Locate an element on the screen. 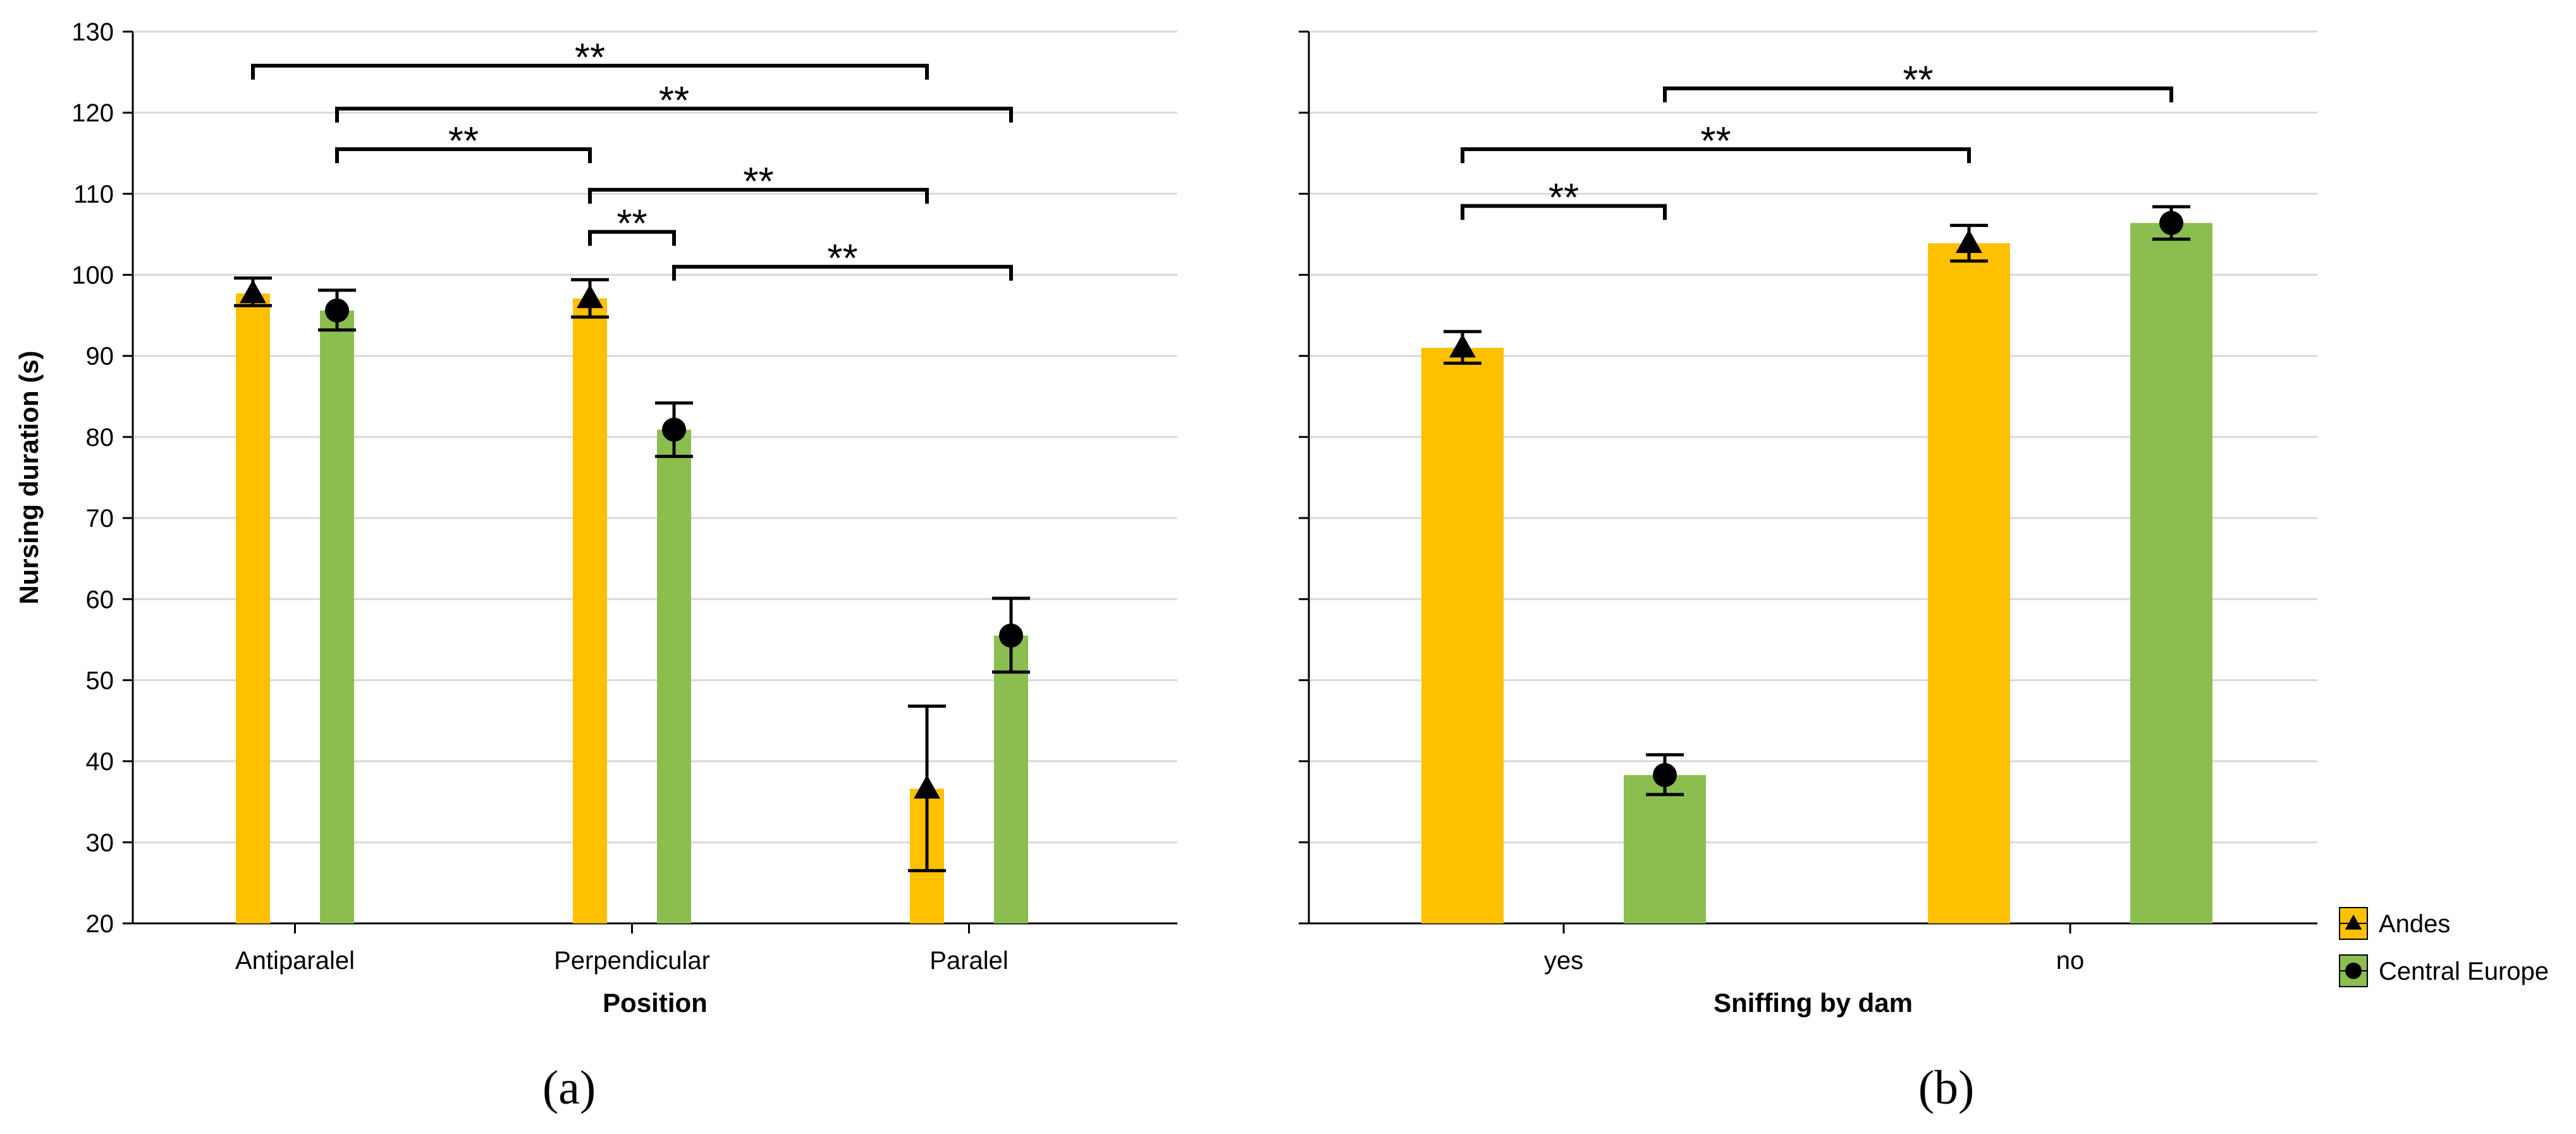 The height and width of the screenshot is (1134, 2576). y-tick-label: 40 is located at coordinates (100, 762).